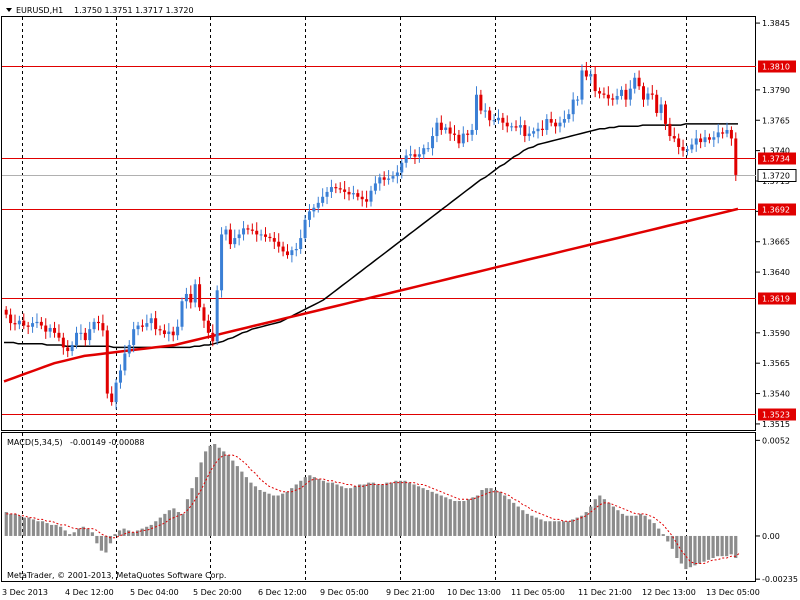 This screenshot has height=600, width=800. I want to click on x-tick-label: 11 Dec 05:00, so click(538, 592).